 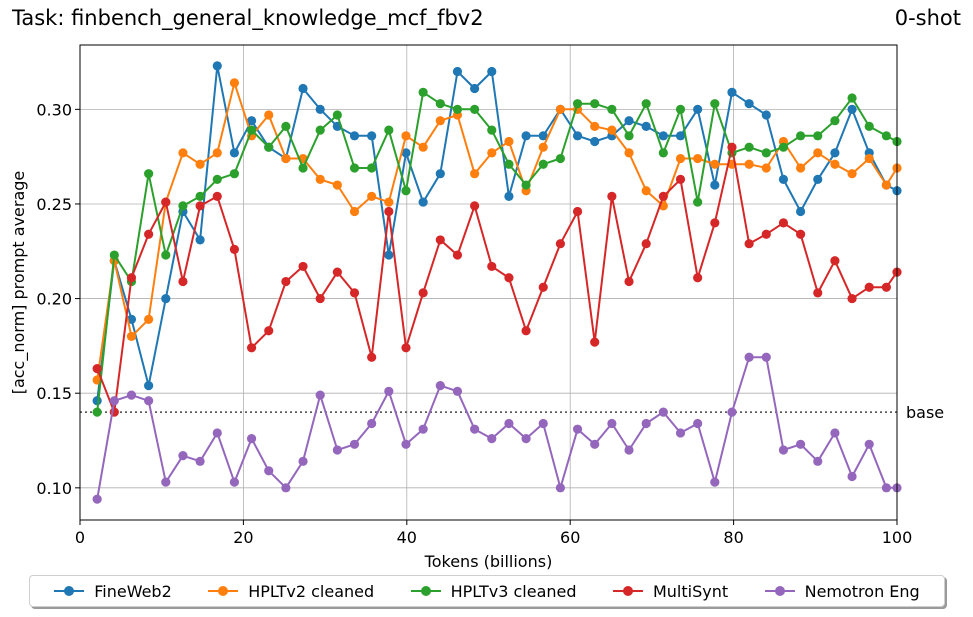 What do you see at coordinates (488, 561) in the screenshot?
I see `x-axis-label: Tokens (billions)` at bounding box center [488, 561].